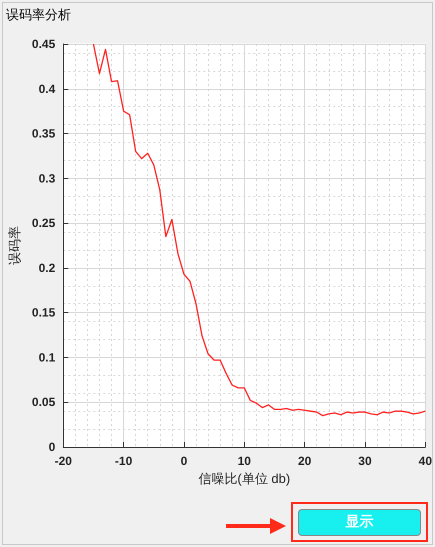 The height and width of the screenshot is (547, 435). I want to click on y-tick-label: 0.1, so click(47, 357).